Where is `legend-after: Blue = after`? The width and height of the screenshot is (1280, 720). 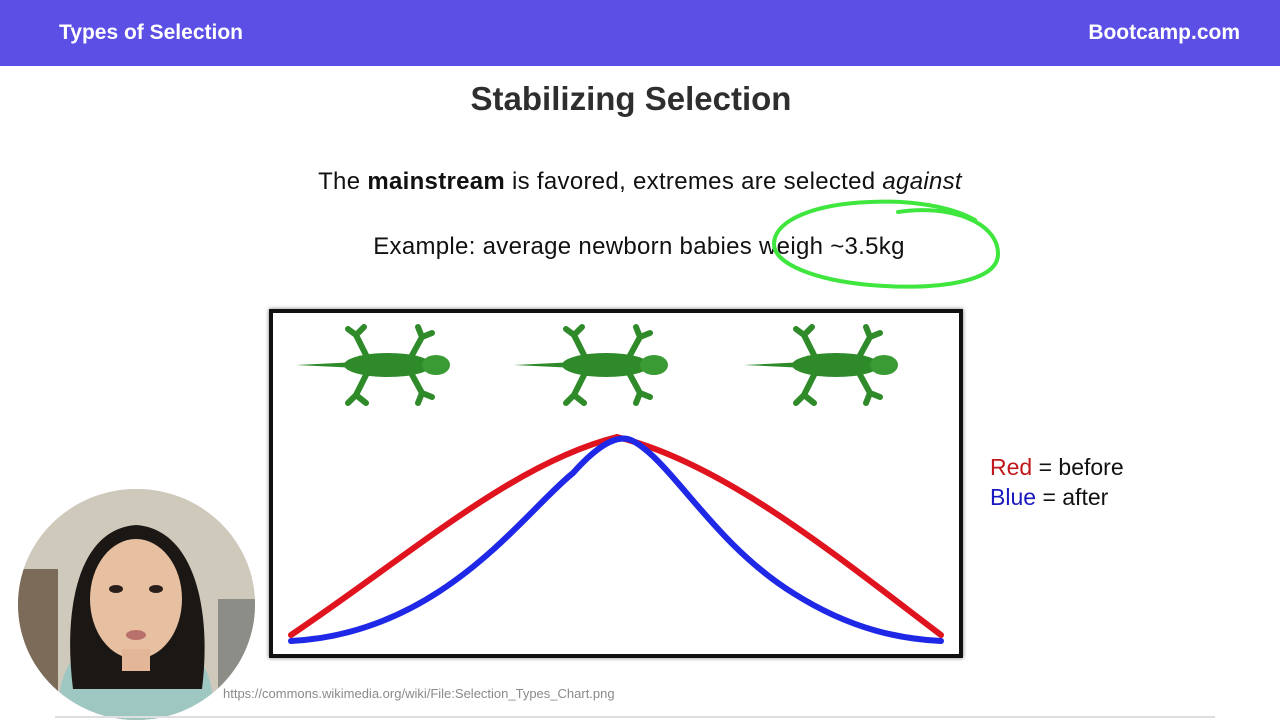 legend-after: Blue = after is located at coordinates (1057, 497).